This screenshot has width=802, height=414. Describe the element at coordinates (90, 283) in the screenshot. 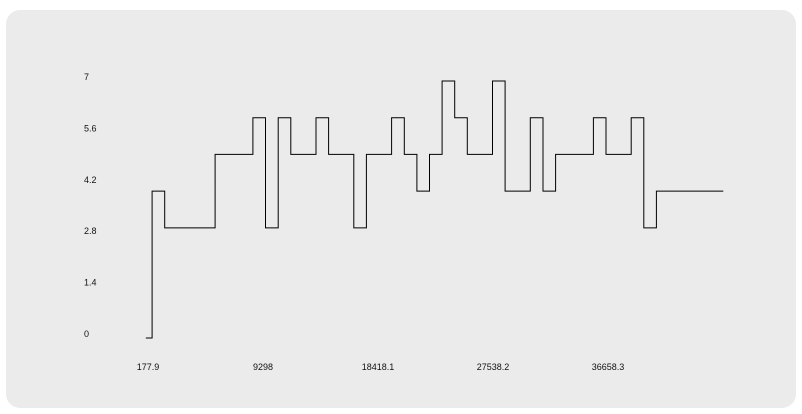

I see `y-tick-label: 1.4` at that location.